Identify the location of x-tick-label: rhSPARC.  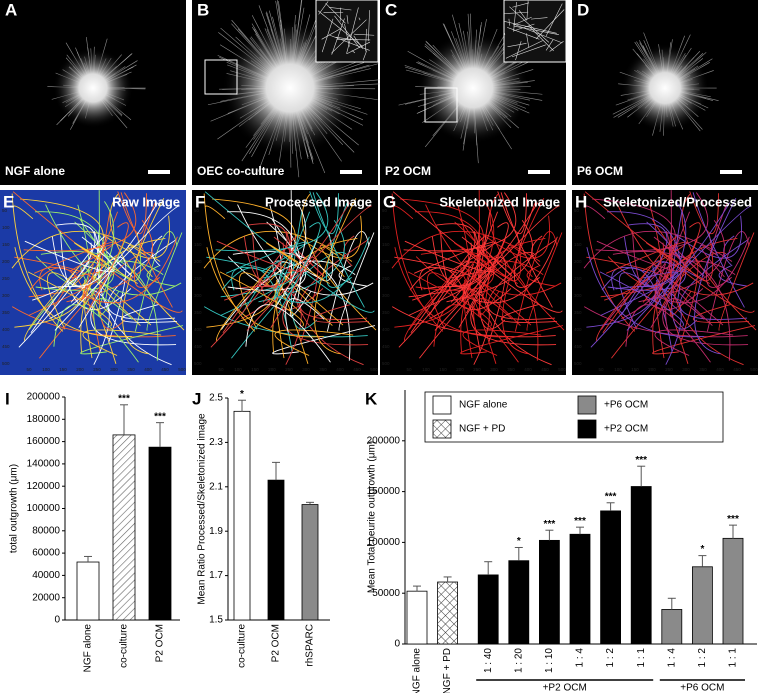
(310, 645).